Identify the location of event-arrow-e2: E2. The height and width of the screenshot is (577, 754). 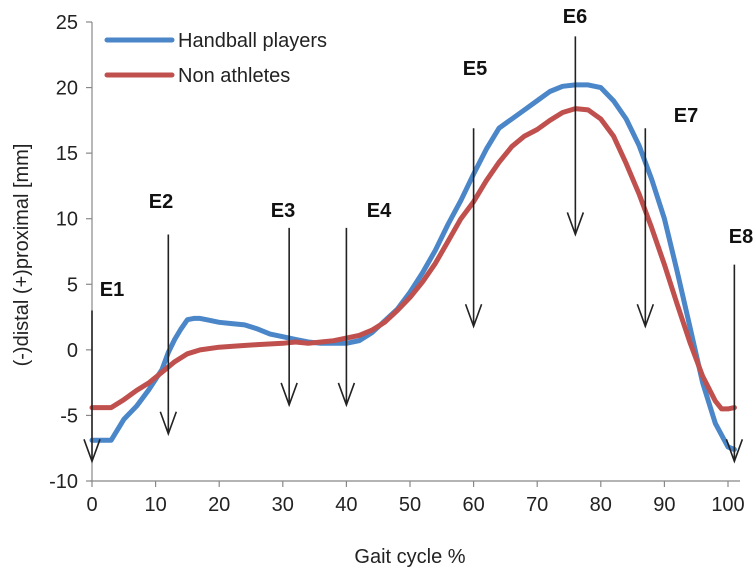
(163, 314).